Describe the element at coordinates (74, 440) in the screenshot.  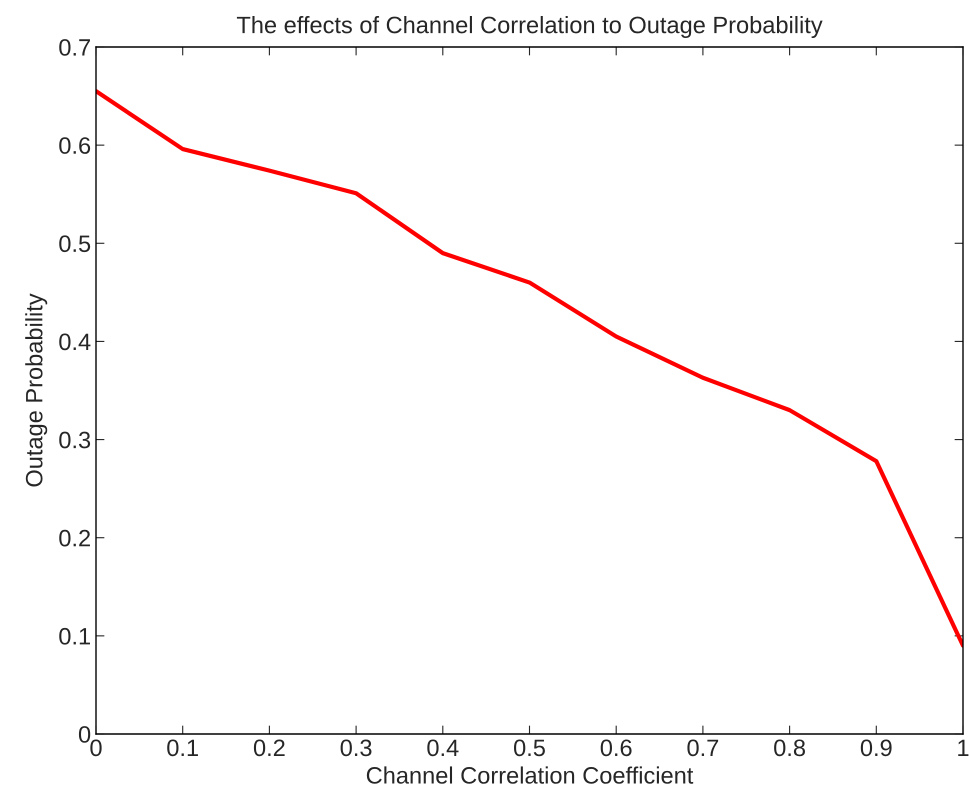
I see `y-tick-label: 0.3` at that location.